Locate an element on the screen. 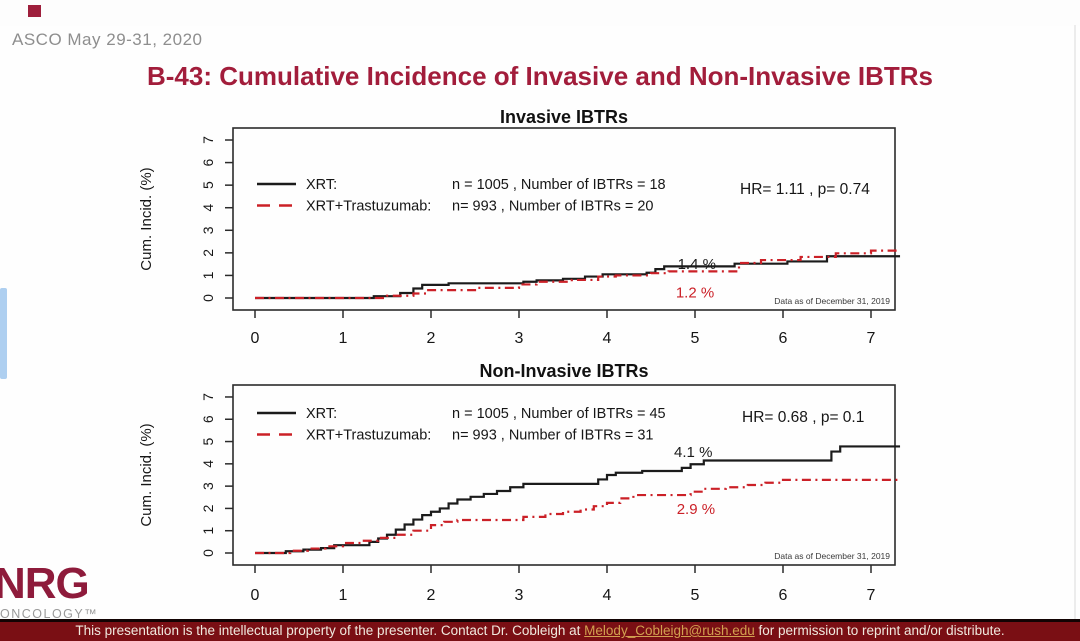 The height and width of the screenshot is (641, 1080). logo-name: NRG is located at coordinates (45, 583).